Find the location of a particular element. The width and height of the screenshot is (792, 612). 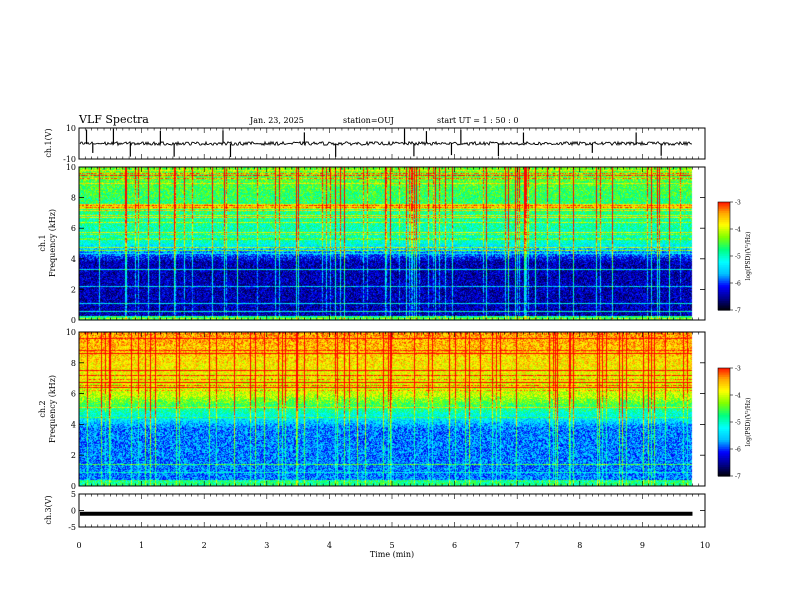

station-label: station=OUJ is located at coordinates (368, 120).